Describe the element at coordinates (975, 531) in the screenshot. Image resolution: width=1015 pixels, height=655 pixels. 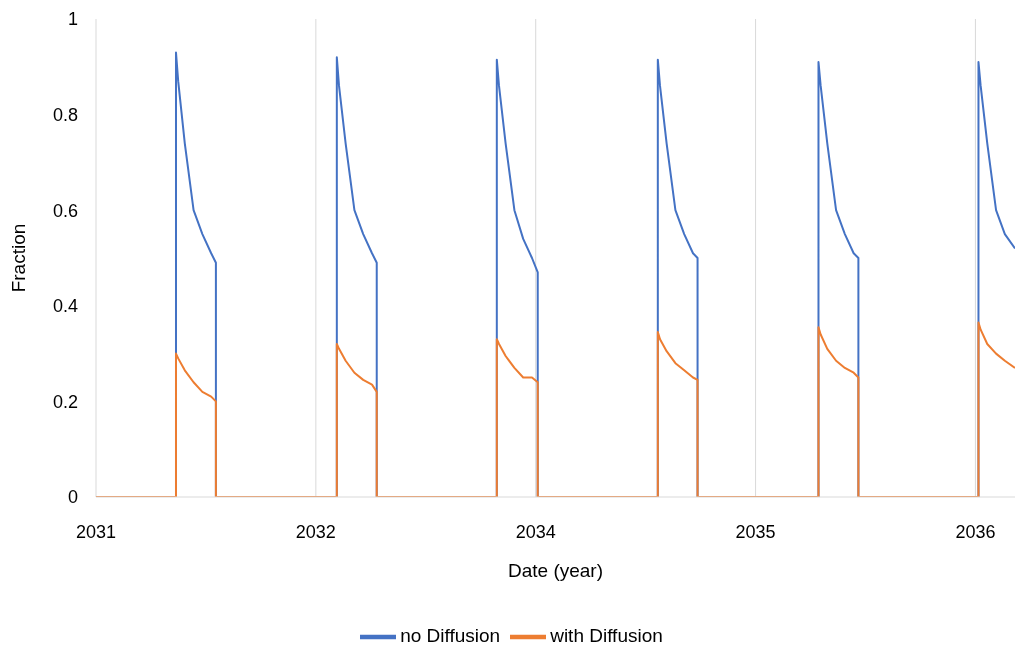
I see `x-tick-label: 2036` at that location.